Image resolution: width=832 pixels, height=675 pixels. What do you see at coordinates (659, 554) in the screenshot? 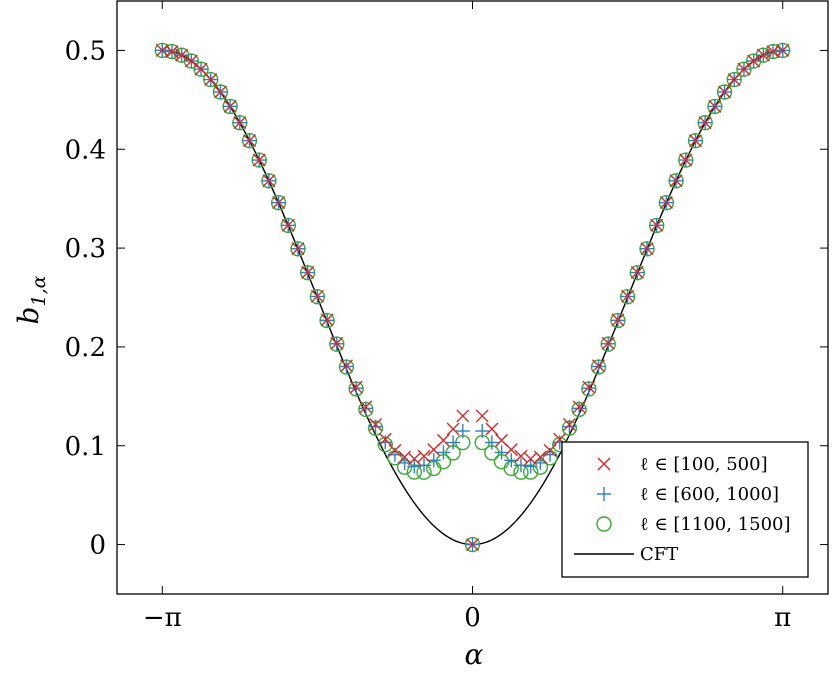
I see `legend-label: CFT` at bounding box center [659, 554].